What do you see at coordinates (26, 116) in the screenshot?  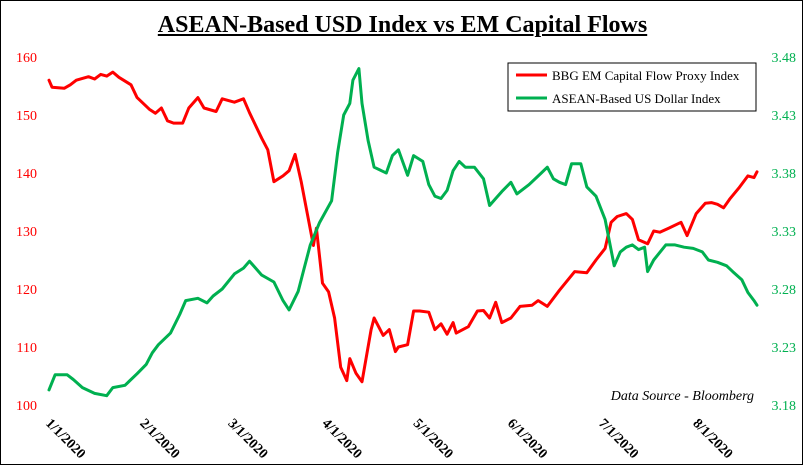 I see `left-axis-tick-label: 150` at bounding box center [26, 116].